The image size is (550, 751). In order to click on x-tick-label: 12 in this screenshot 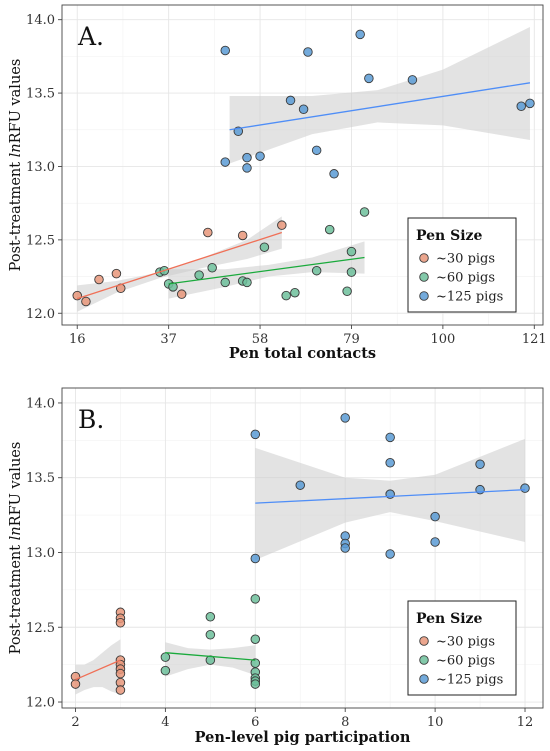, I will do `click(525, 722)`.